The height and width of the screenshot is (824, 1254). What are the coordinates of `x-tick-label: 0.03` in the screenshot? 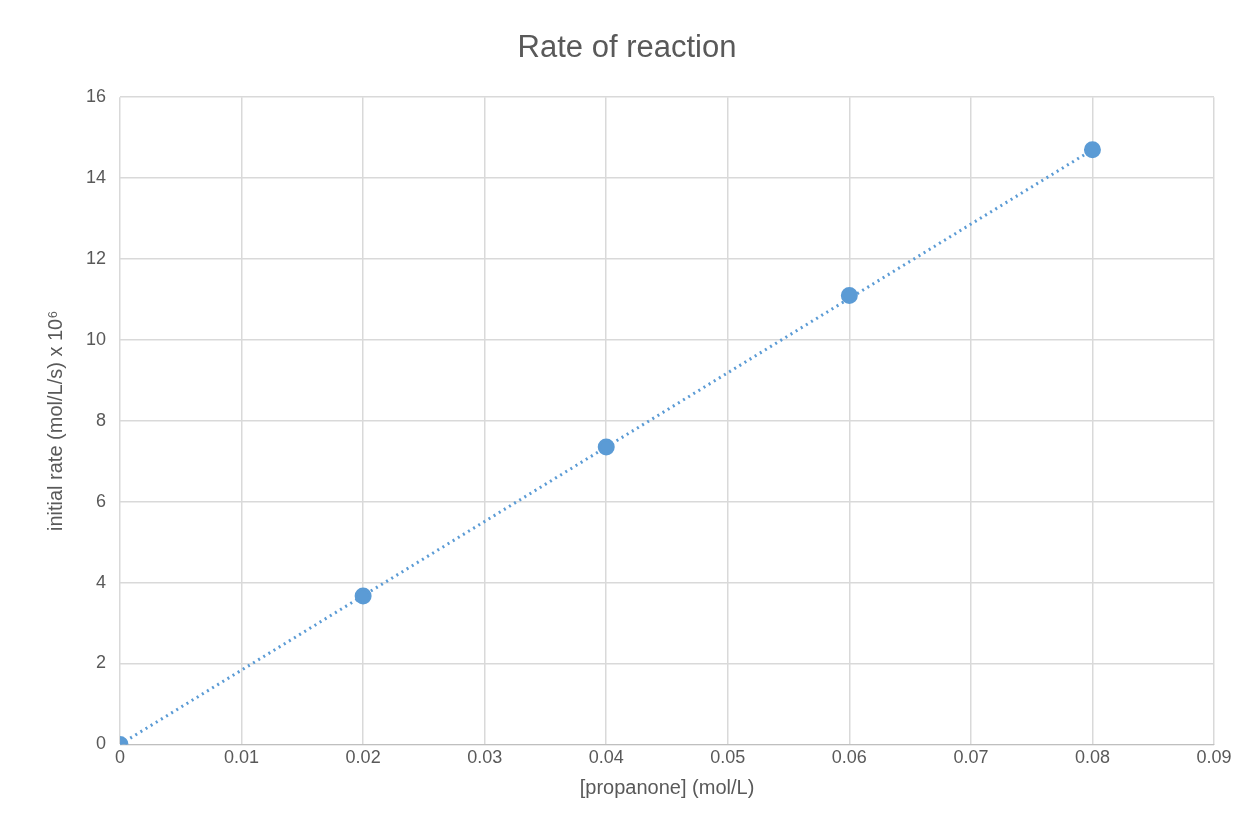 It's located at (485, 757).